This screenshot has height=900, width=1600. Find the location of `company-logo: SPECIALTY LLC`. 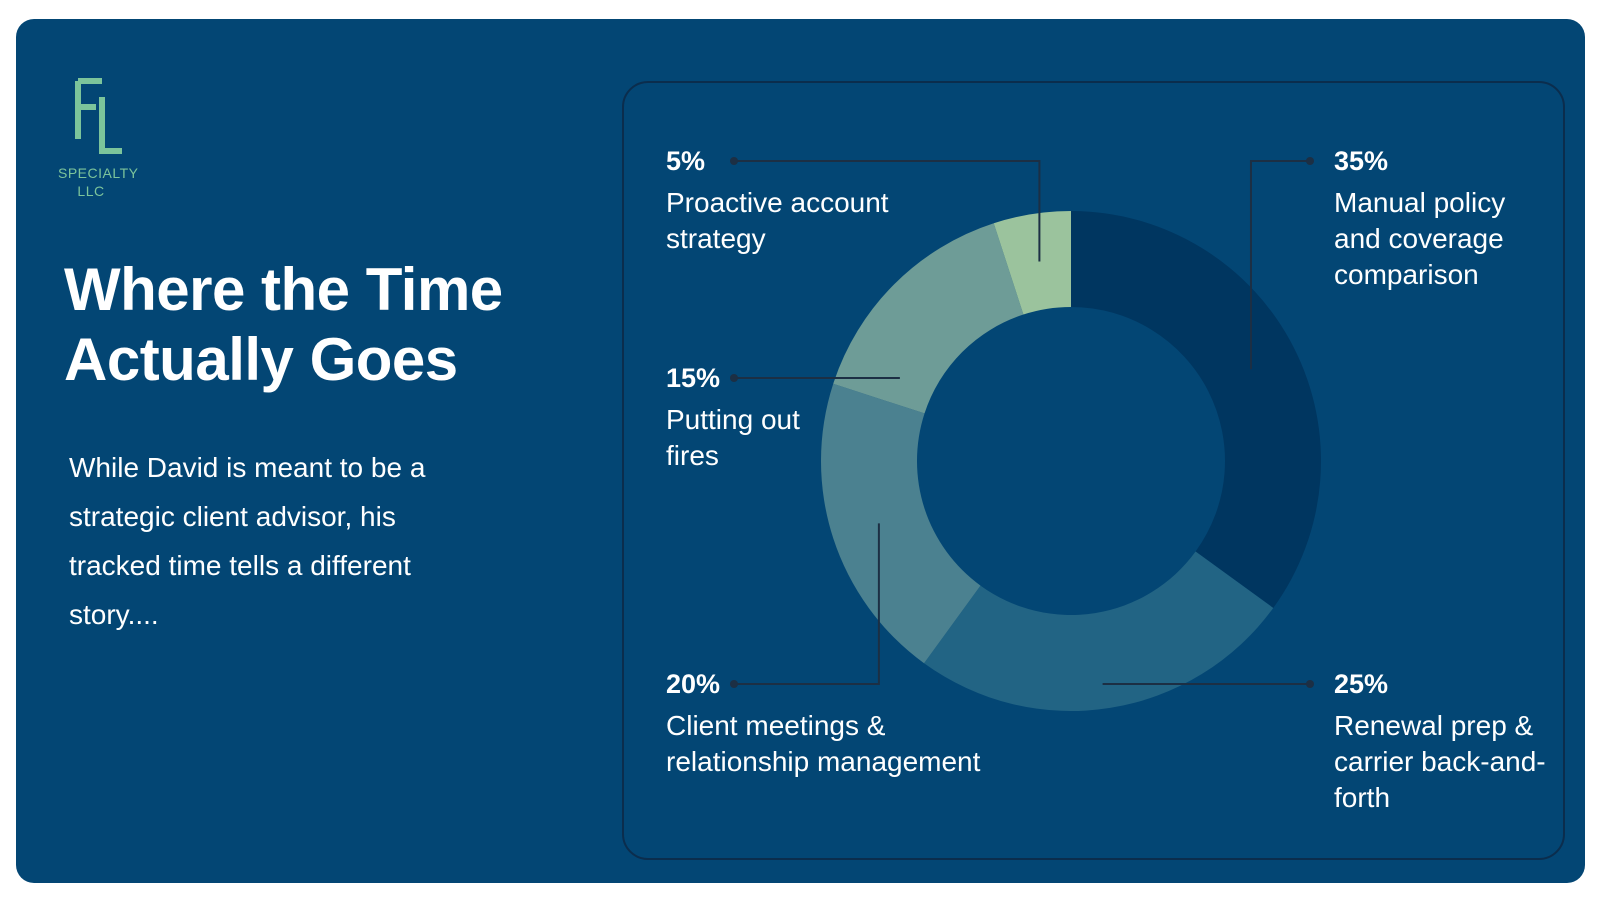

company-logo: SPECIALTY LLC is located at coordinates (98, 142).